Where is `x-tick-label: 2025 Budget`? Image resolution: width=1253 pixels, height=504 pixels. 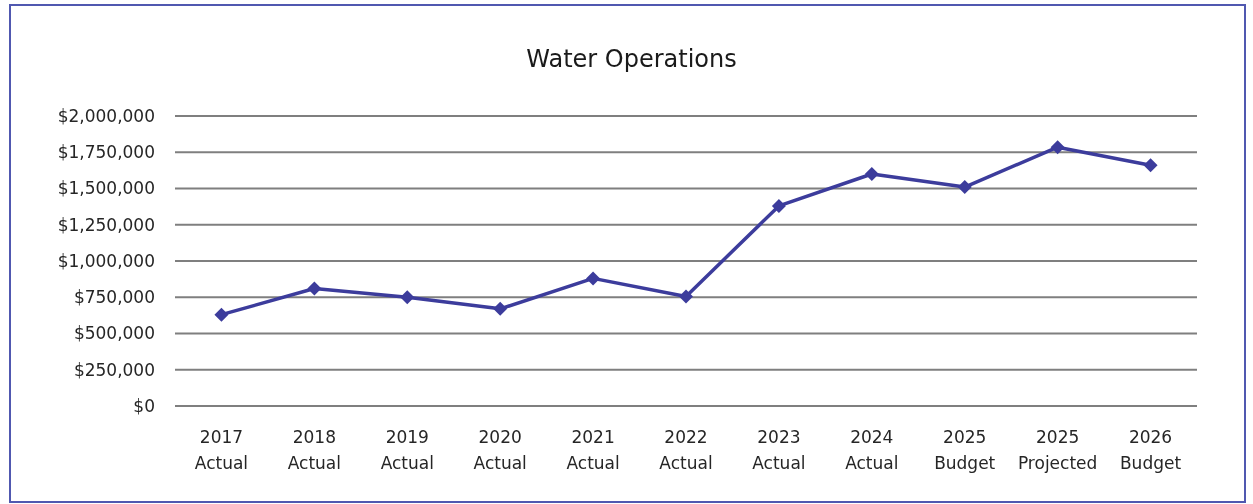
x-tick-label: 2025 Budget is located at coordinates (965, 450).